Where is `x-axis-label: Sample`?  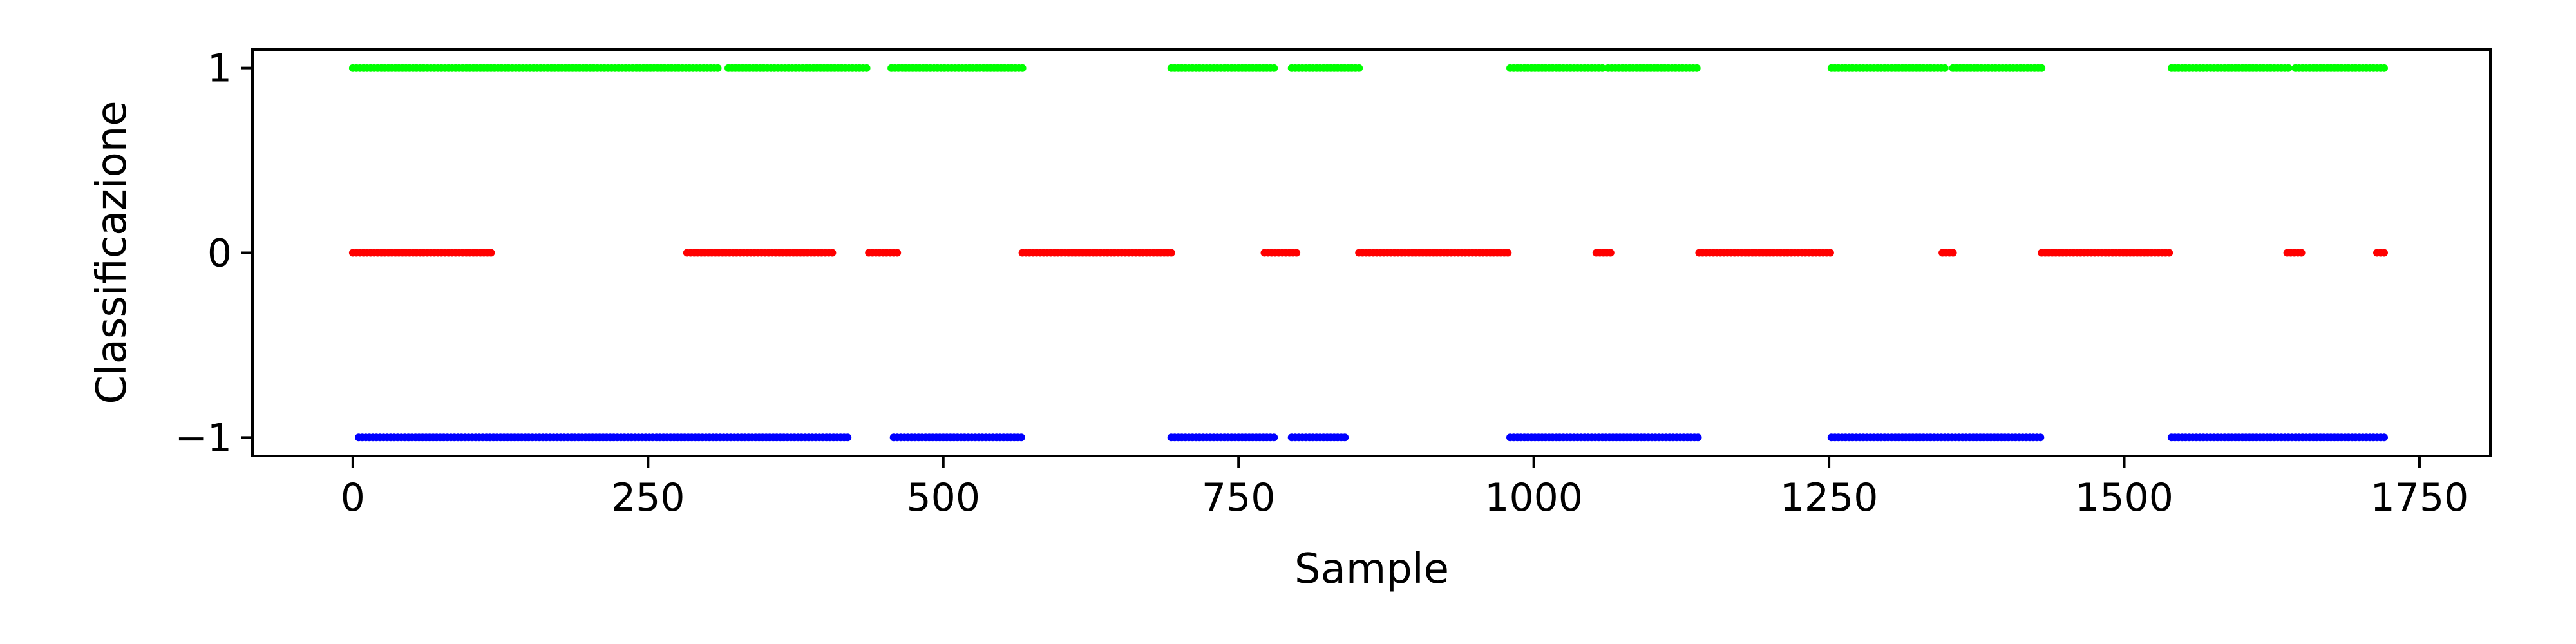 x-axis-label: Sample is located at coordinates (1372, 569).